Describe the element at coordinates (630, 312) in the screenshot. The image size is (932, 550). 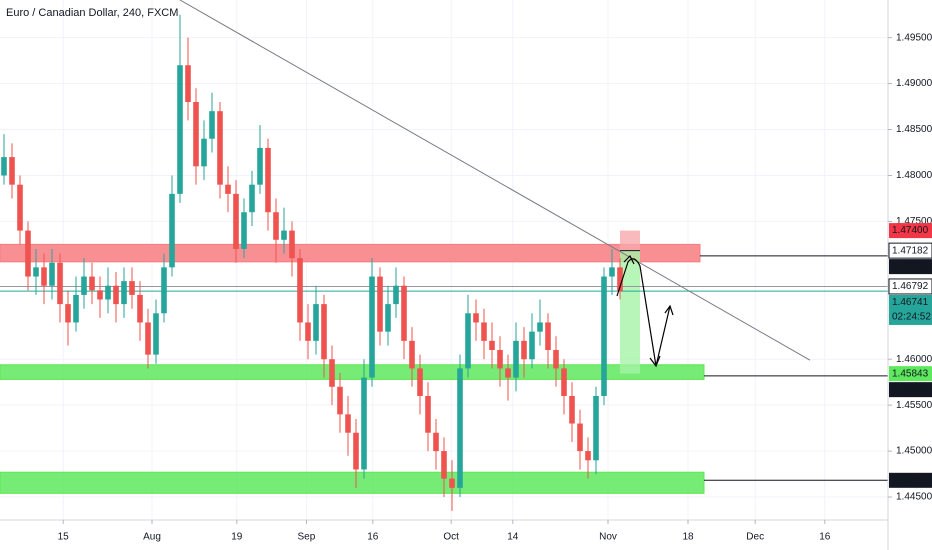
I see `target-area` at that location.